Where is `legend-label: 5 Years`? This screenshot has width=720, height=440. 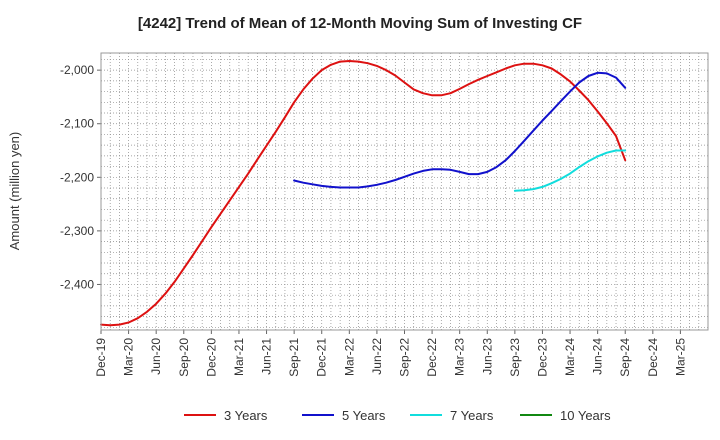
legend-label: 5 Years is located at coordinates (364, 415).